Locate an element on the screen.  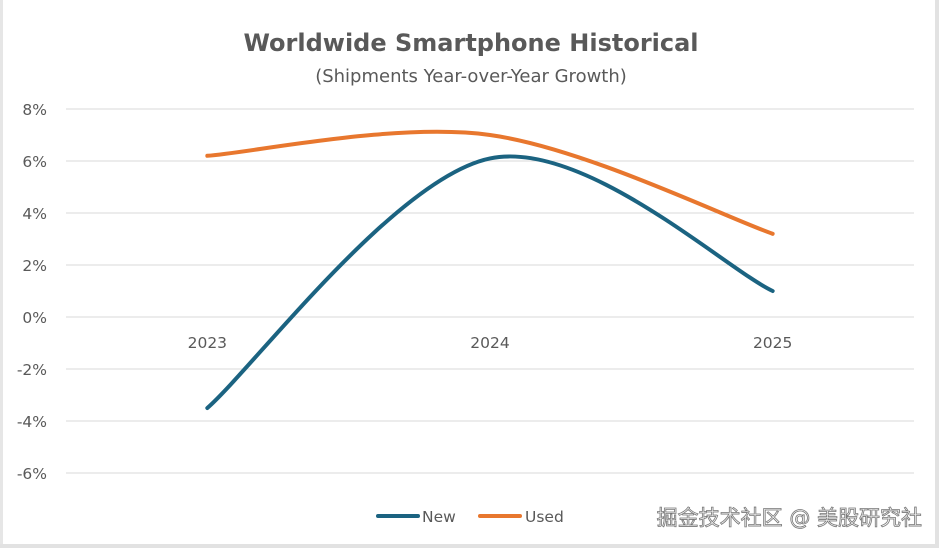
y-tick-label: 2% is located at coordinates (34, 266).